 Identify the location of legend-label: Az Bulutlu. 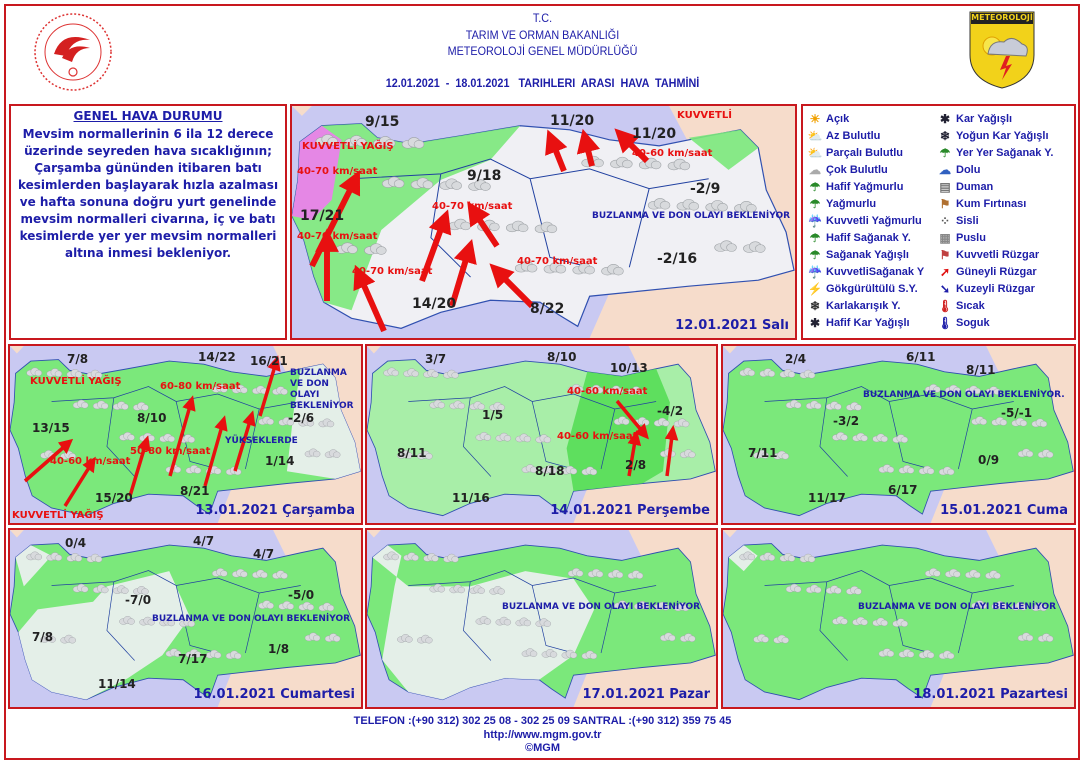
(853, 136).